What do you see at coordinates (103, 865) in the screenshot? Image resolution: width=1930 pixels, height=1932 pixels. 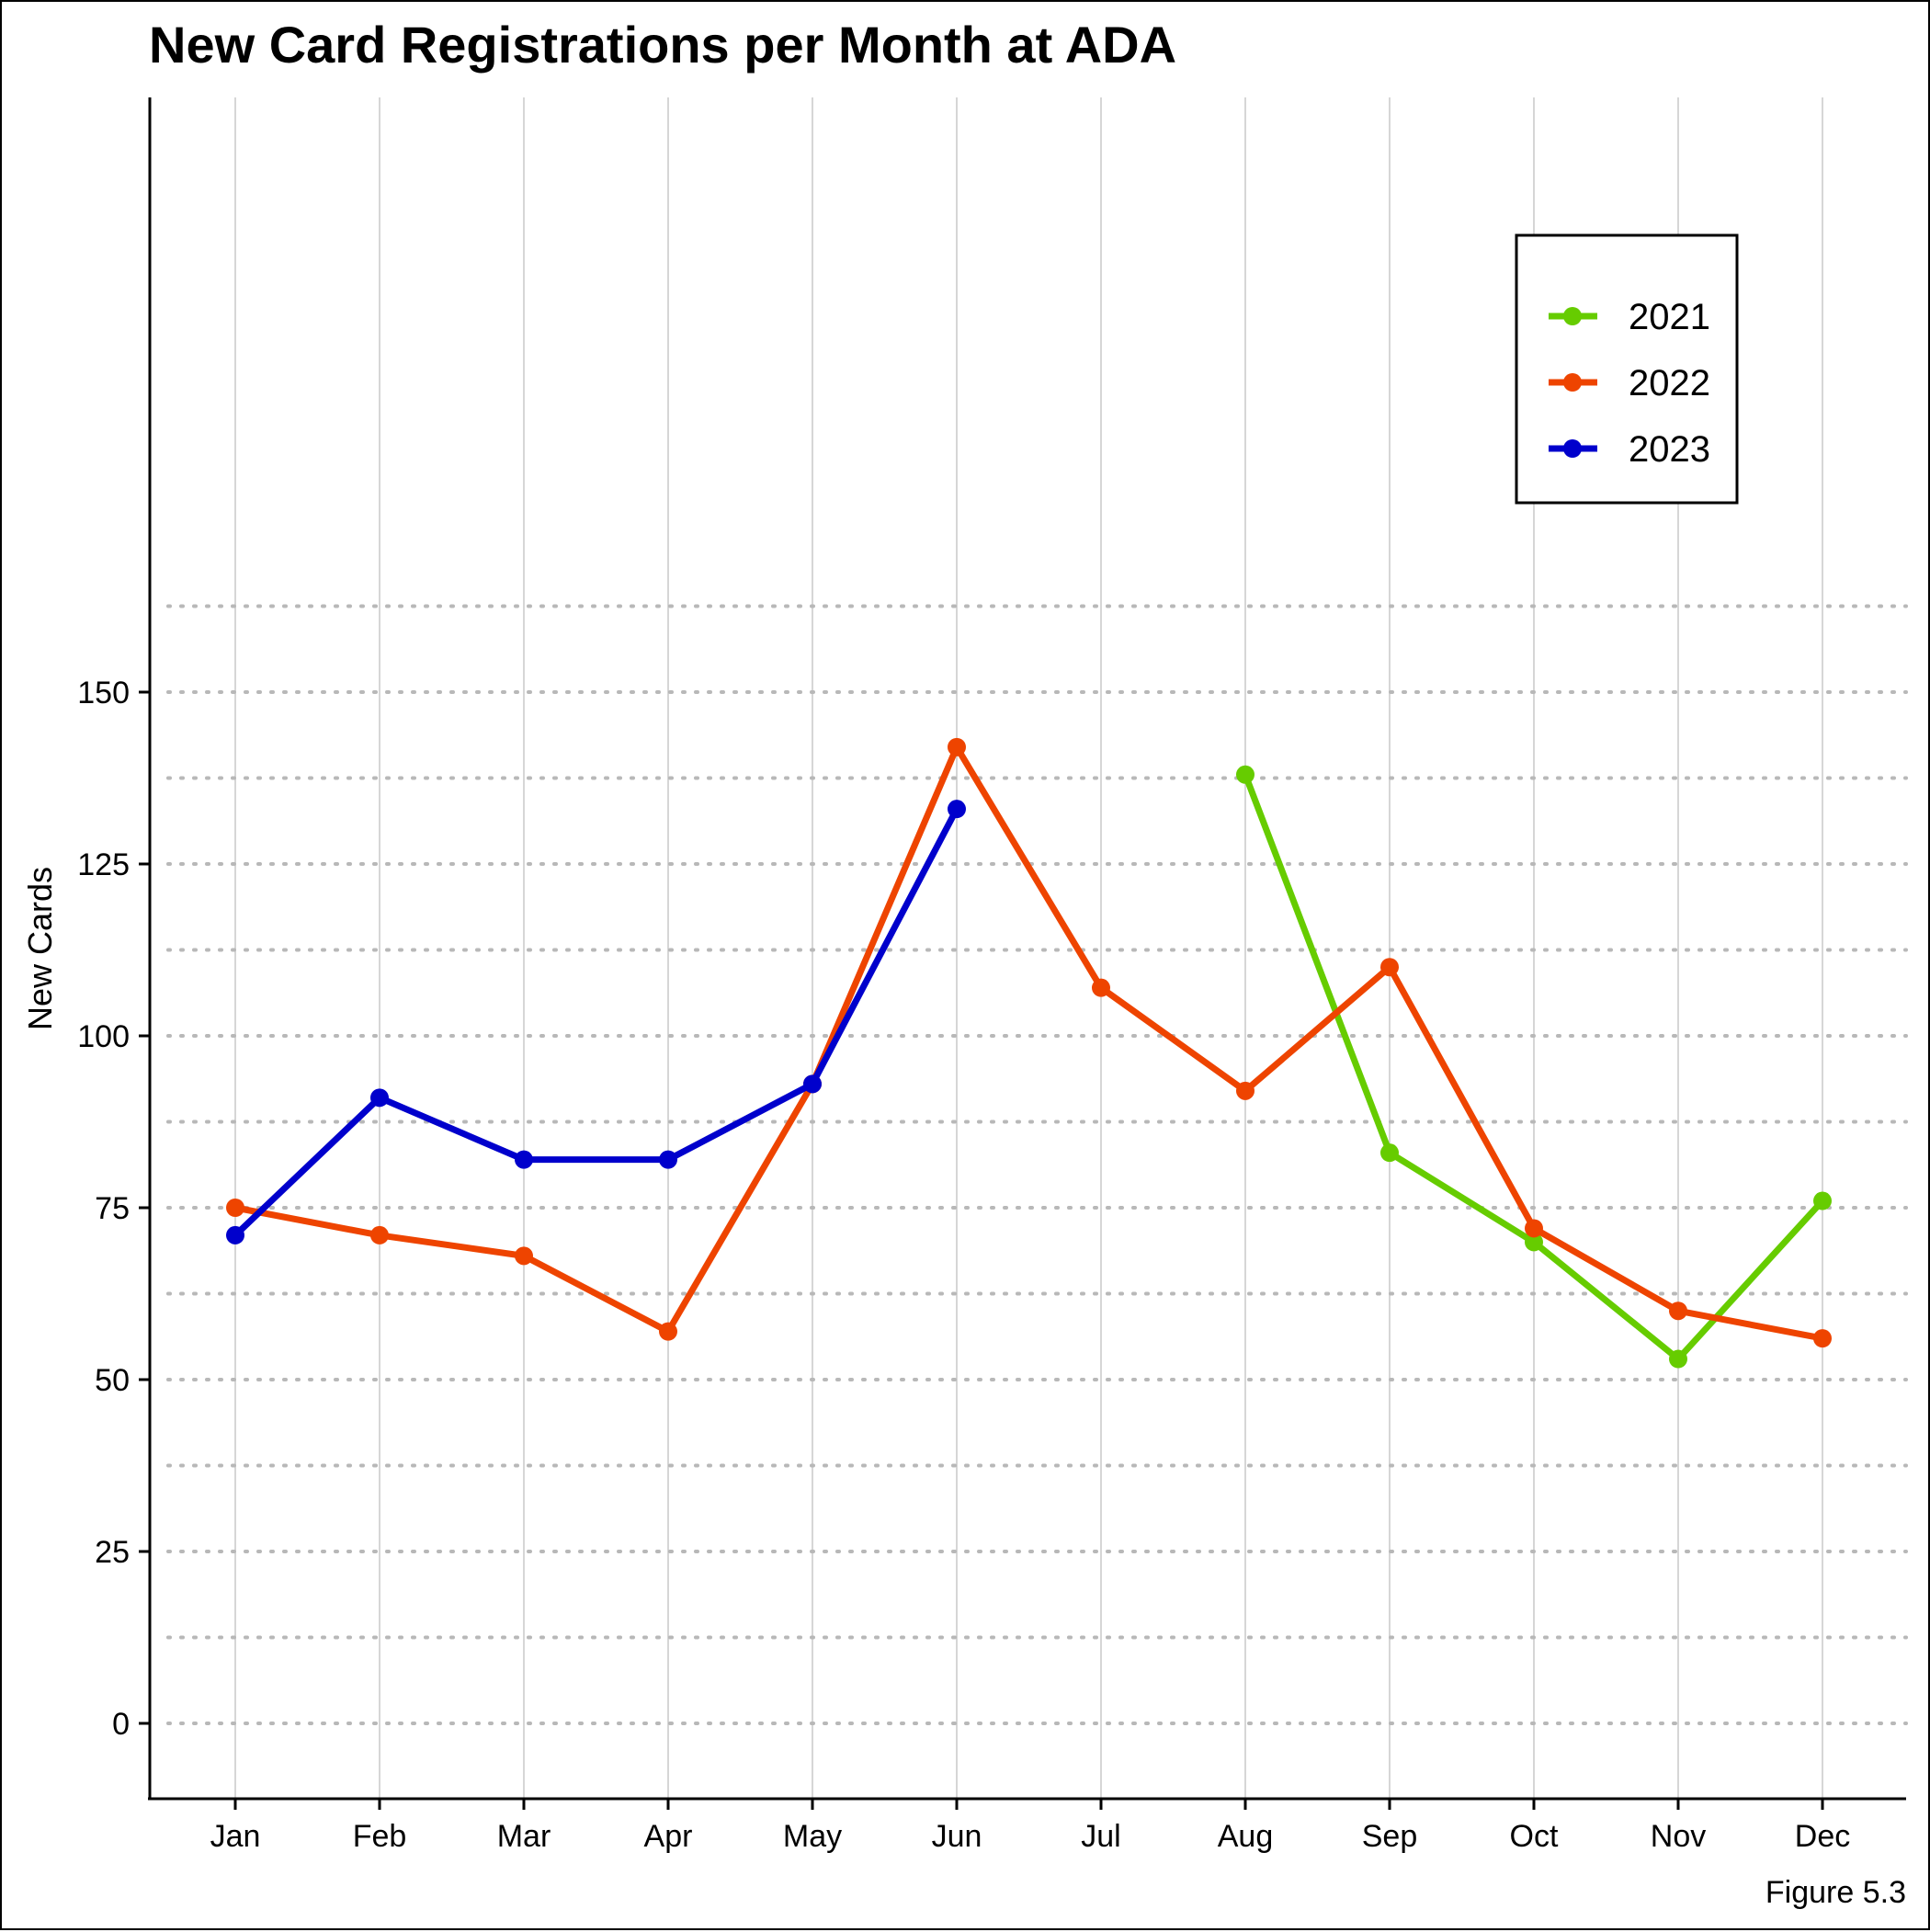 I see `y-tick-label: 125` at bounding box center [103, 865].